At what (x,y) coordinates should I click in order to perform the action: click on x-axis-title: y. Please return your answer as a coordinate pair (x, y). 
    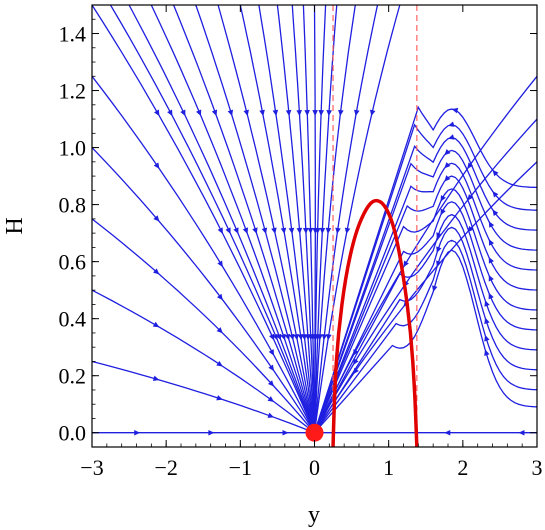
    Looking at the image, I should click on (314, 515).